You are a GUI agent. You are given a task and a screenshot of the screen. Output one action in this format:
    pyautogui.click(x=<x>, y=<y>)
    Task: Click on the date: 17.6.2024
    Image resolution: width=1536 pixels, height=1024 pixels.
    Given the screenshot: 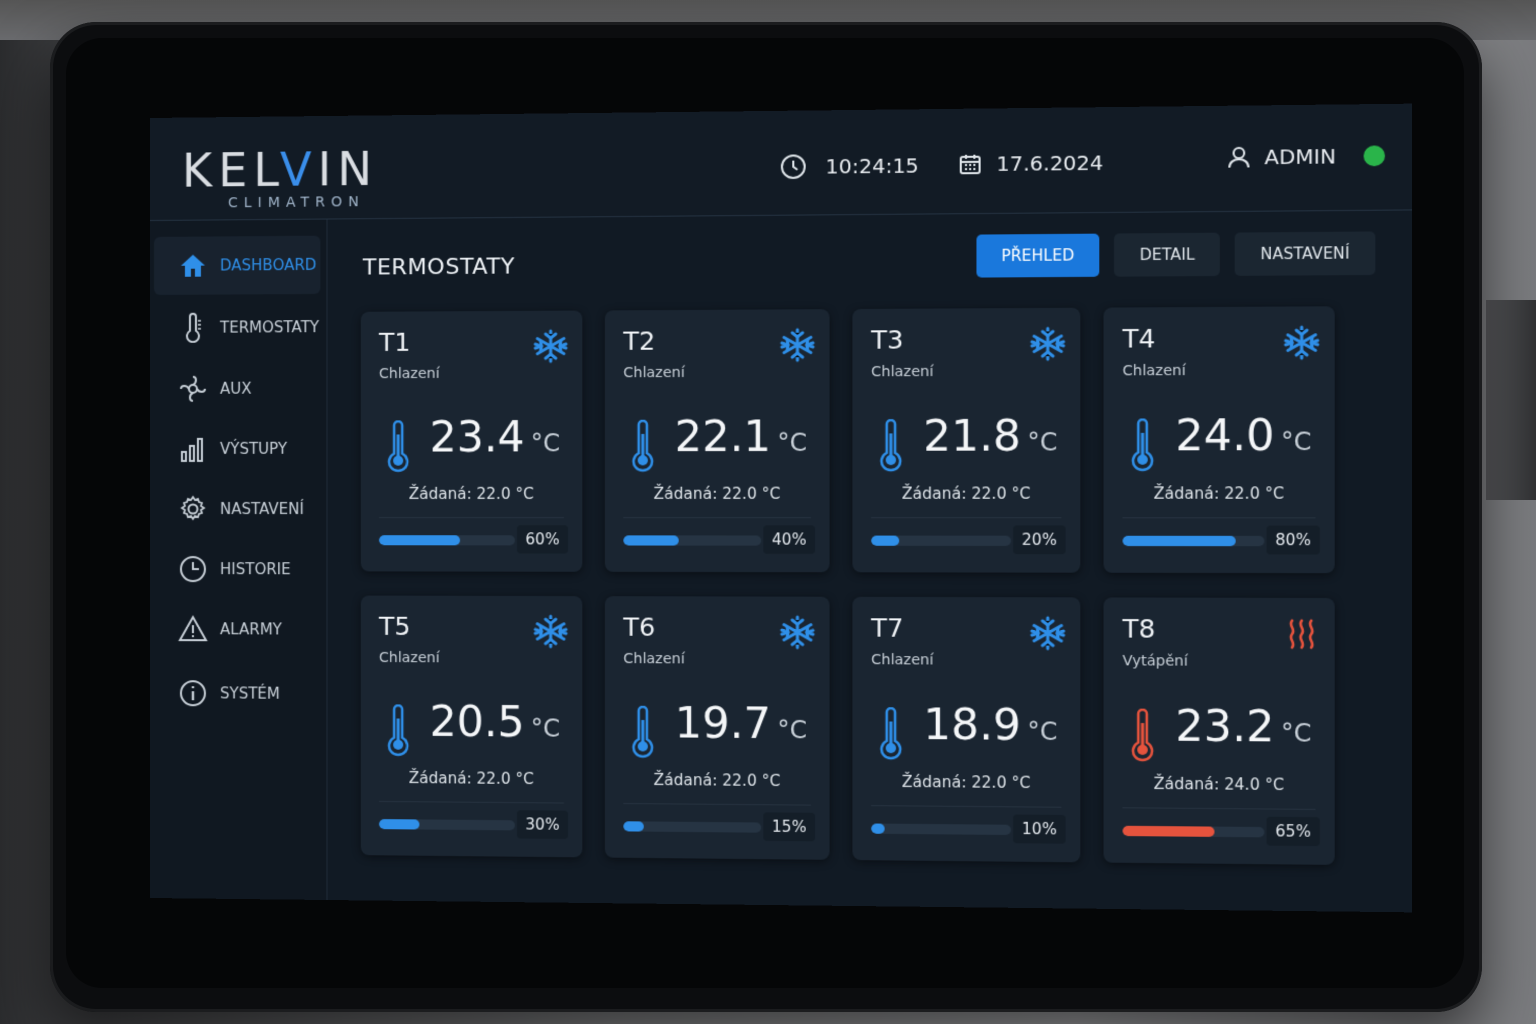 What is the action you would take?
    pyautogui.click(x=1031, y=163)
    